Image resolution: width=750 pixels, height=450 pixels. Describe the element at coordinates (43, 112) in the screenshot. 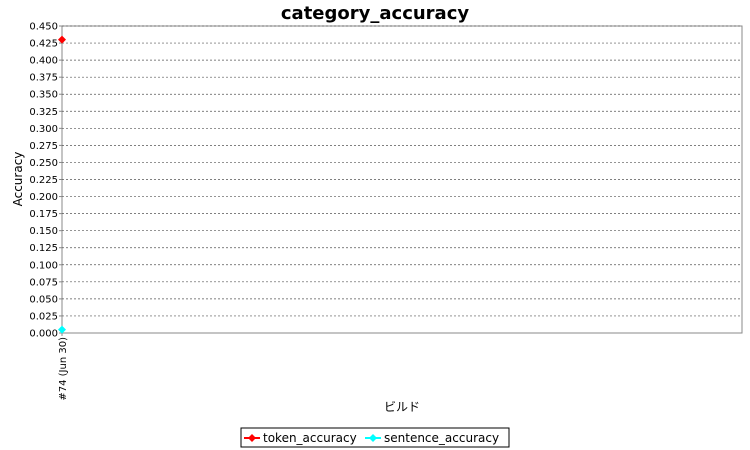

I see `y-tick-label: 0.325` at that location.